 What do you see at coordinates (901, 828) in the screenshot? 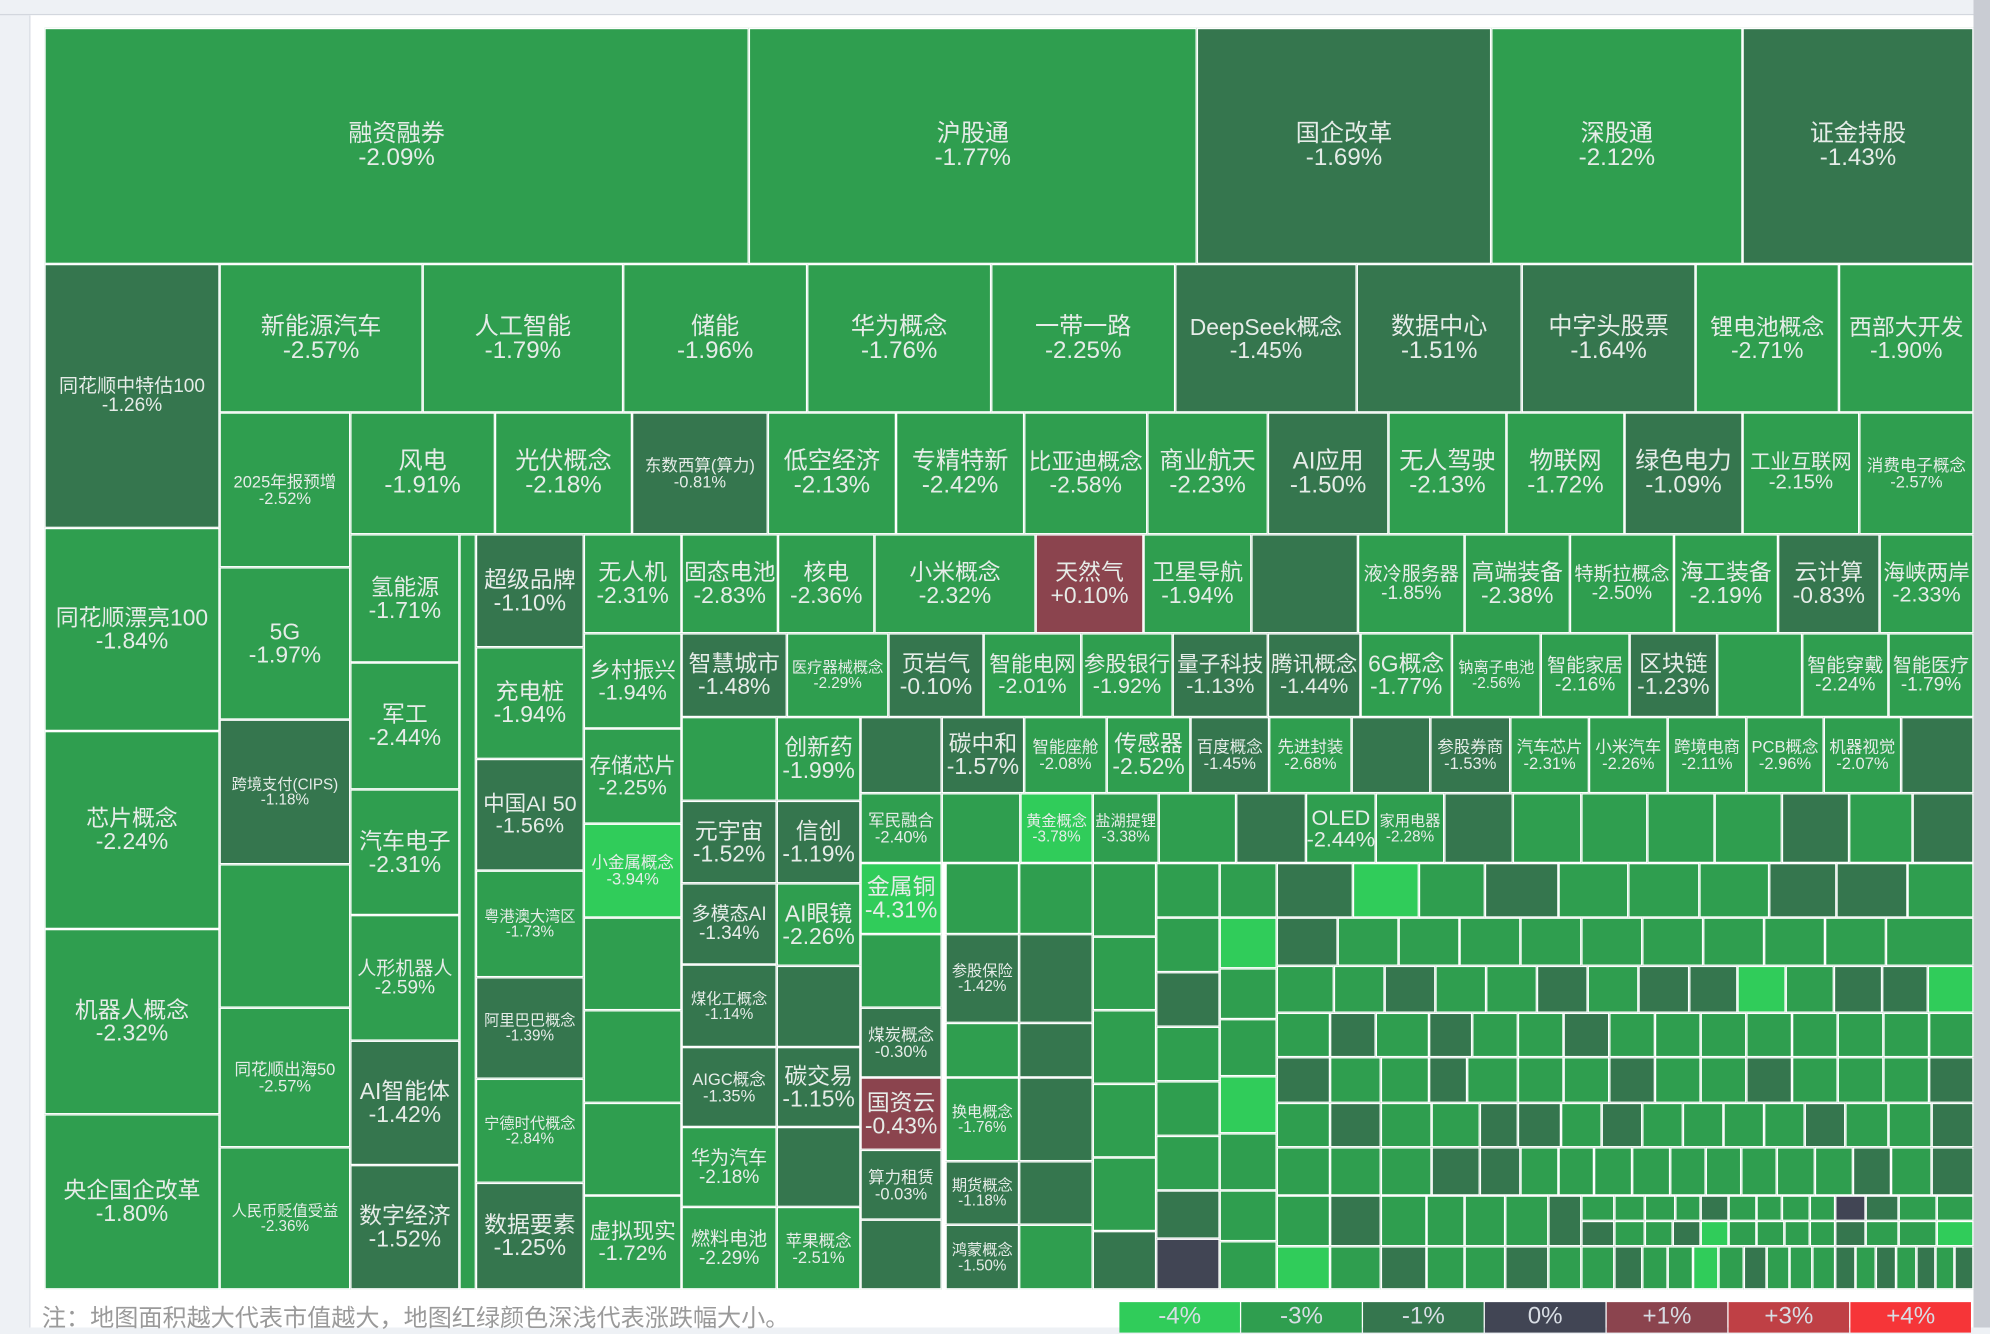
I see `treemap-tile: 军民融合 -2.40%` at bounding box center [901, 828].